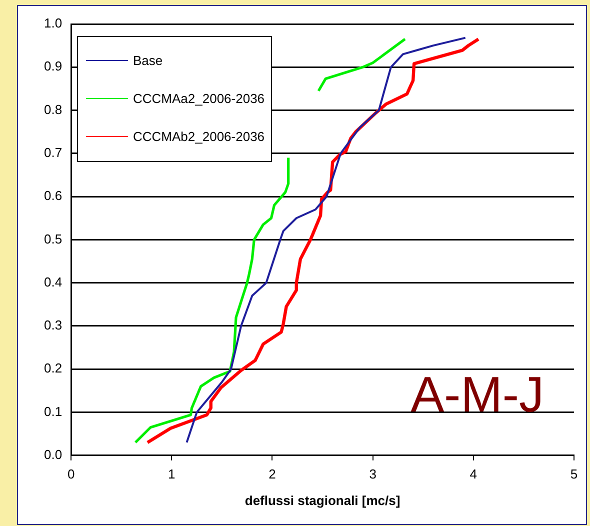 The image size is (590, 526). What do you see at coordinates (71, 474) in the screenshot?
I see `x-tick-label: 0` at bounding box center [71, 474].